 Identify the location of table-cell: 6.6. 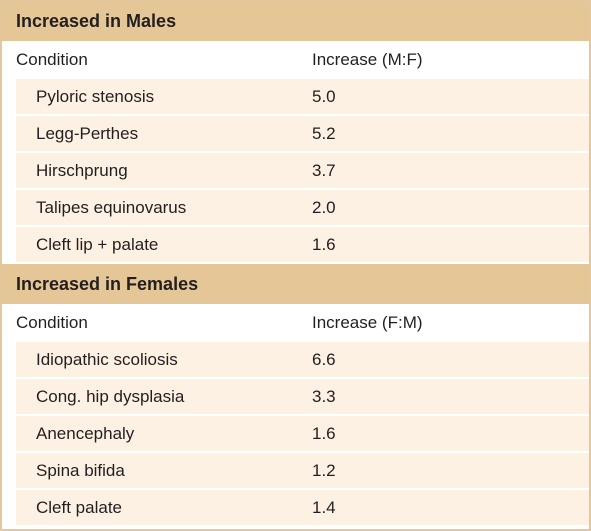
(324, 359).